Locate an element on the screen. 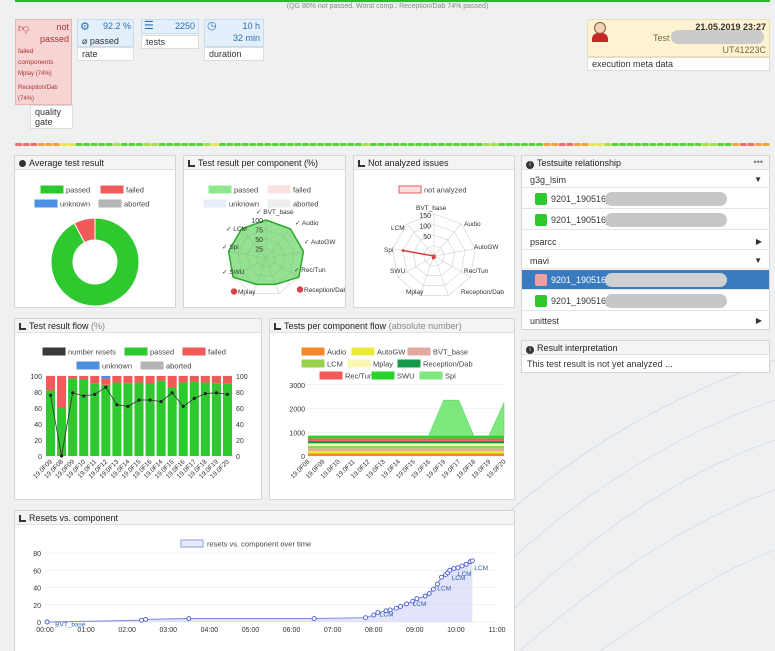 The width and height of the screenshot is (775, 651). legend-lcm-swatch is located at coordinates (313, 363).